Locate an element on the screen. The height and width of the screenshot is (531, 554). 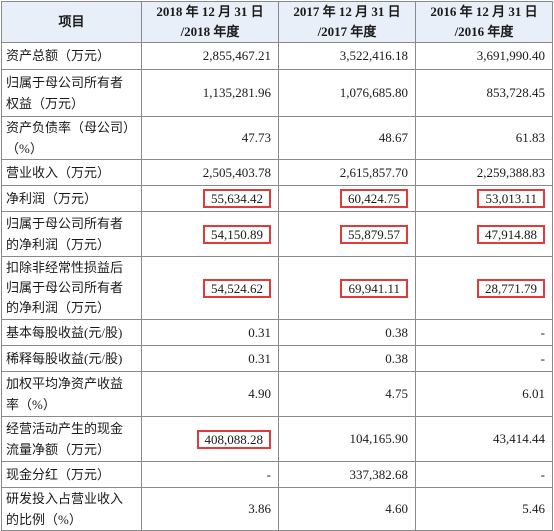
row-label: 研发投入占营业收入 的比例（%） is located at coordinates (71, 509).